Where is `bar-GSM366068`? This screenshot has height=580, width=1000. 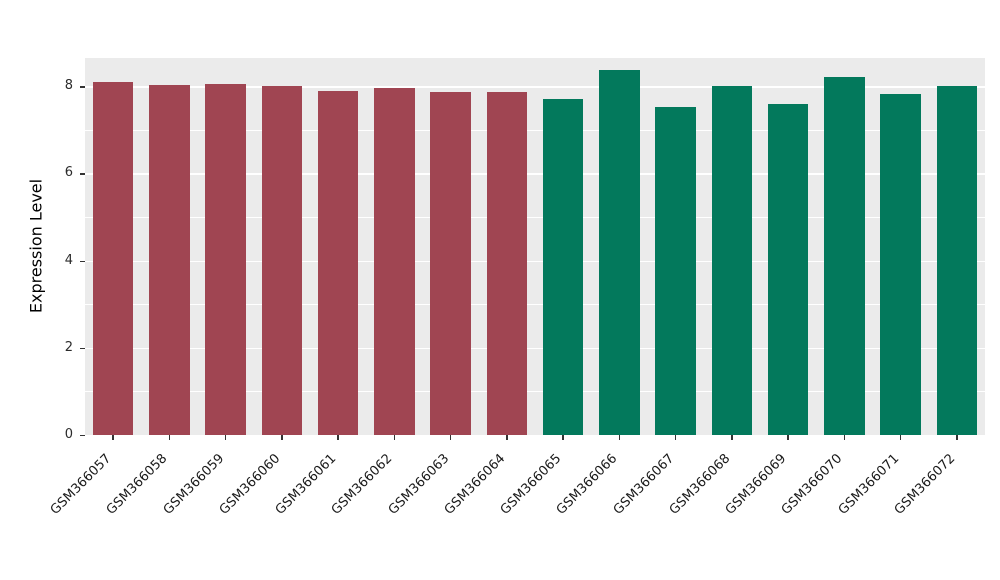
bar-GSM366068 is located at coordinates (732, 260).